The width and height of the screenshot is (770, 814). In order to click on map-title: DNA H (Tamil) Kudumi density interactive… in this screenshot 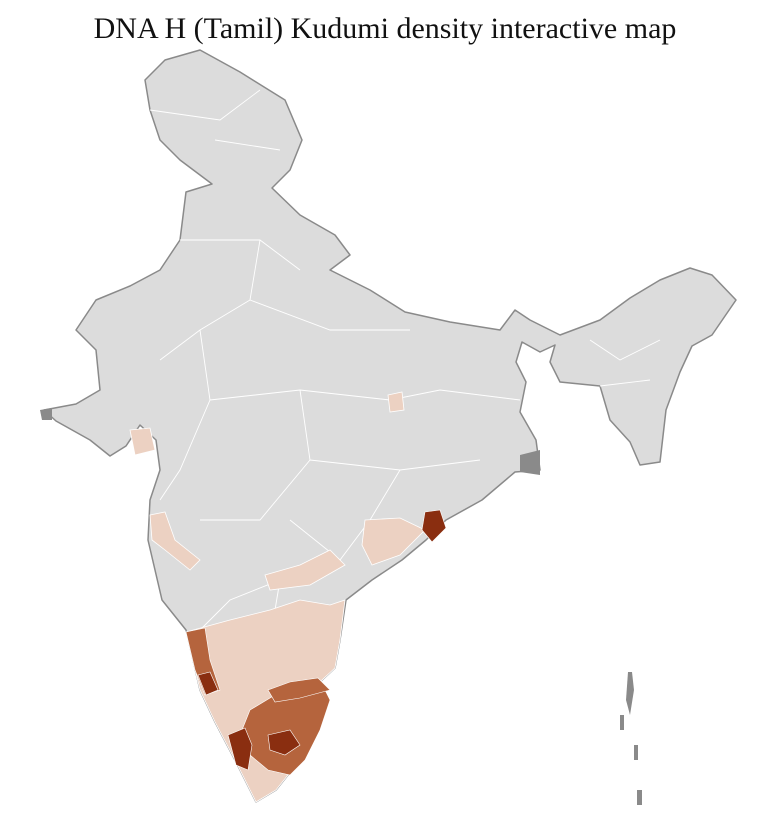, I will do `click(385, 28)`.